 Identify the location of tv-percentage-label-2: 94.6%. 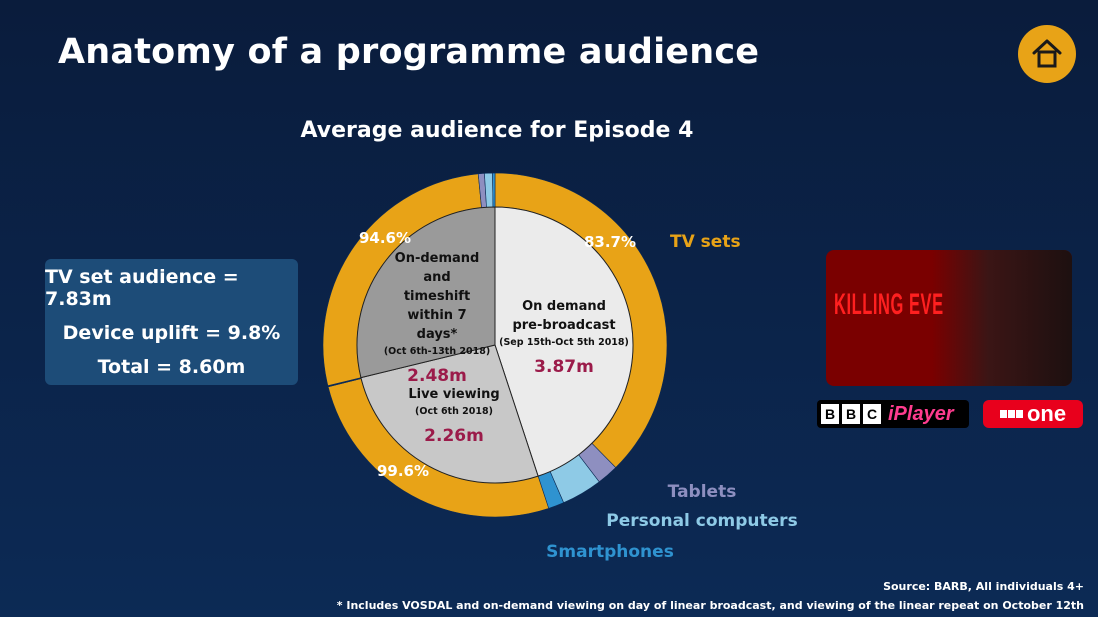
(385, 238).